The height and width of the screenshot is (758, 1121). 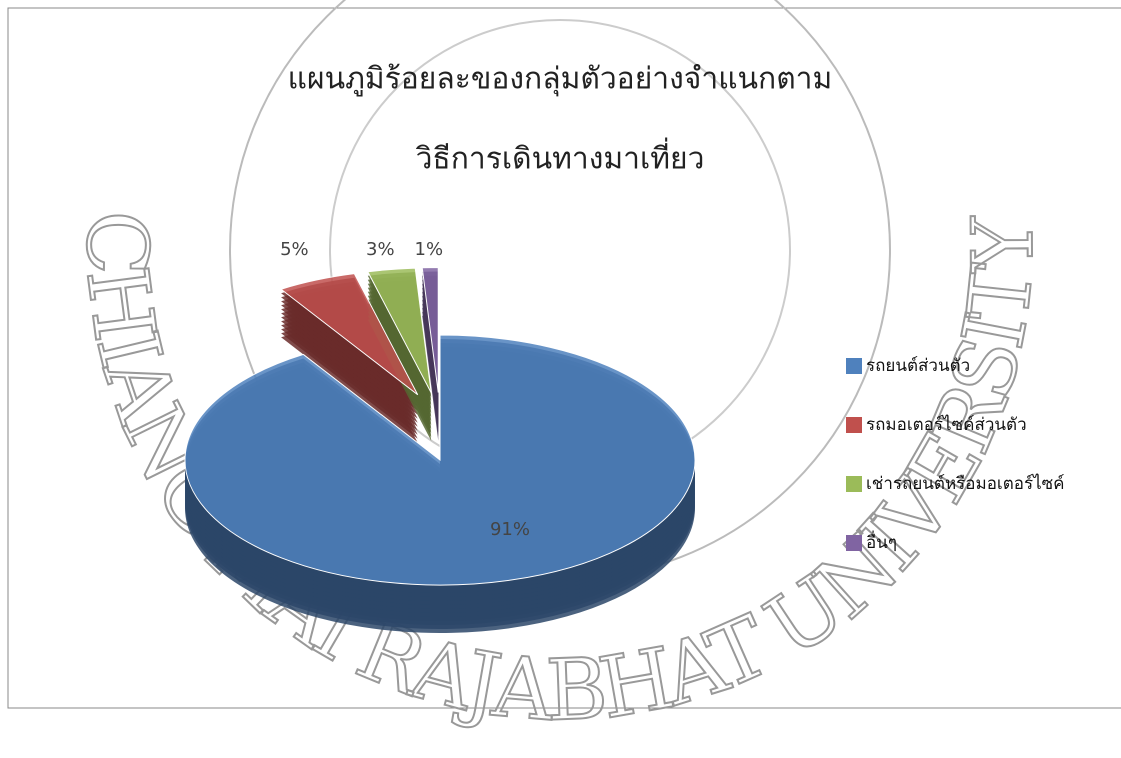 I want to click on data-label: 5%, so click(x=294, y=249).